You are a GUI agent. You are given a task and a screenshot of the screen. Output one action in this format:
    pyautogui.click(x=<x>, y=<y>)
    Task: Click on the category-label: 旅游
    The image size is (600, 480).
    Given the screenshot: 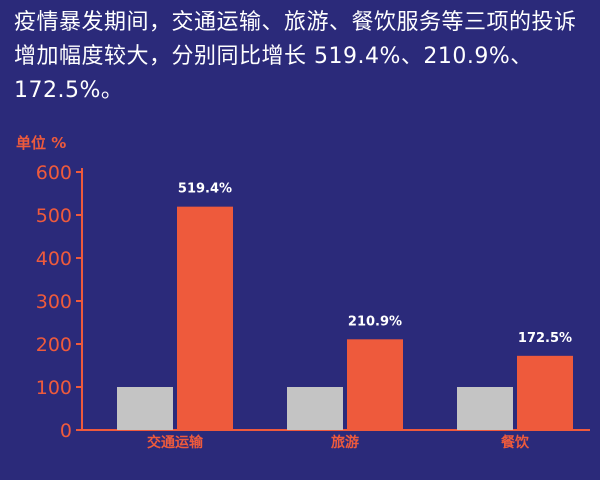 What is the action you would take?
    pyautogui.click(x=345, y=442)
    